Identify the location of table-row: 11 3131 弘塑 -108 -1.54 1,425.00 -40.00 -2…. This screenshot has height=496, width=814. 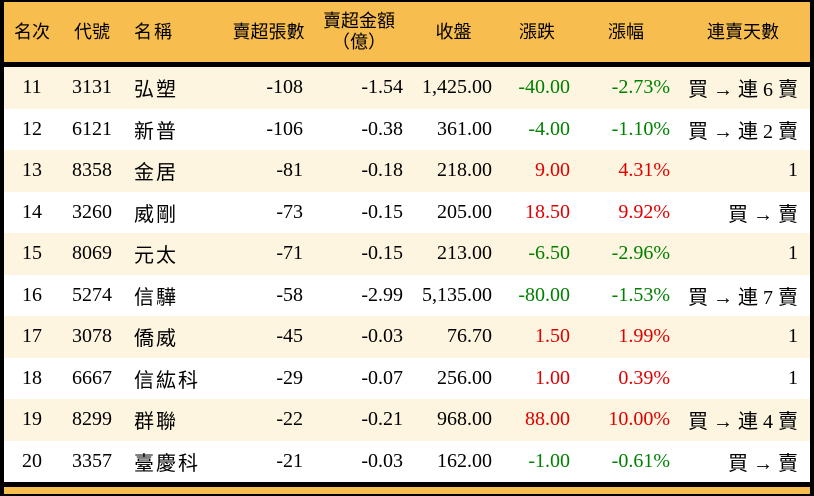
(407, 88).